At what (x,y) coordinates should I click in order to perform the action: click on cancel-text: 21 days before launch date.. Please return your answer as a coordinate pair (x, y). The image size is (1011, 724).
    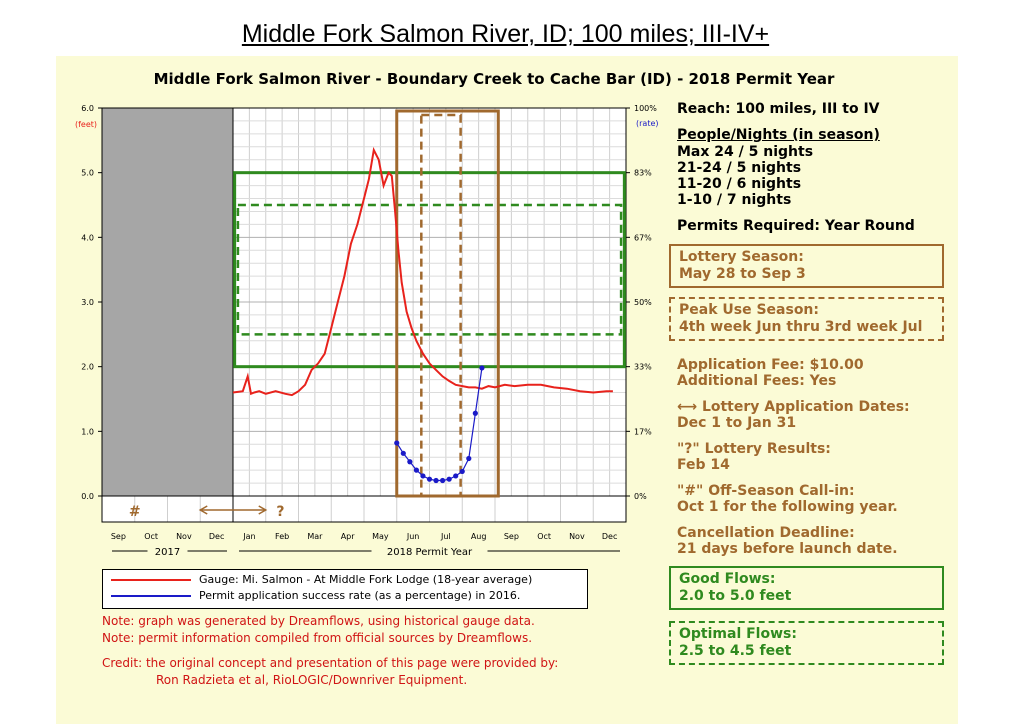
    Looking at the image, I should click on (787, 549).